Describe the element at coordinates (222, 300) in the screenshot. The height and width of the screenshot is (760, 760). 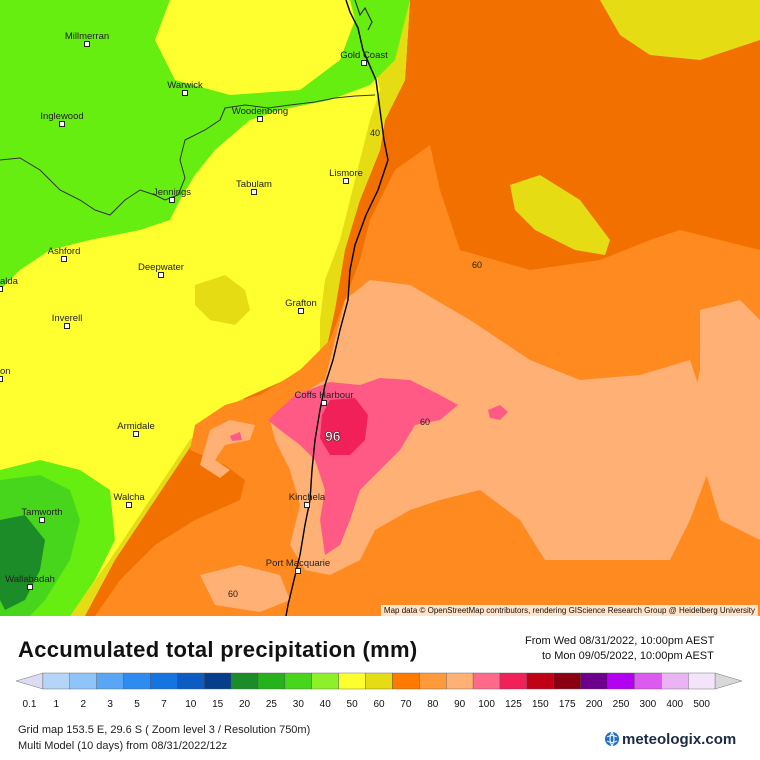
I see `yellow-island` at that location.